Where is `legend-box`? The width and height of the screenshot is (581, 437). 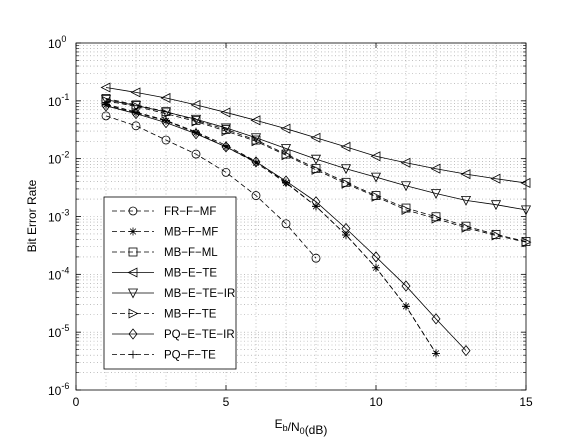 legend-box is located at coordinates (170, 283).